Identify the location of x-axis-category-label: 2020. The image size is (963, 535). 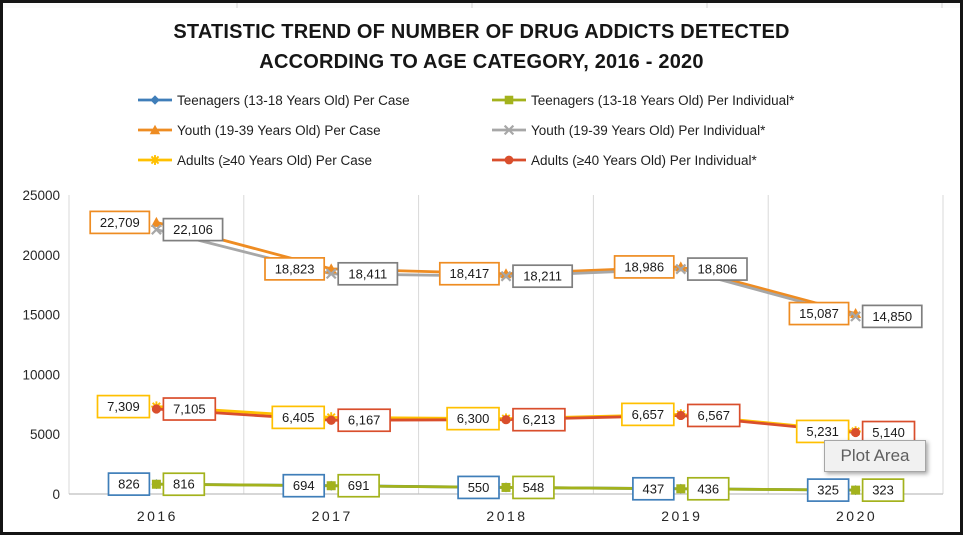
(856, 516).